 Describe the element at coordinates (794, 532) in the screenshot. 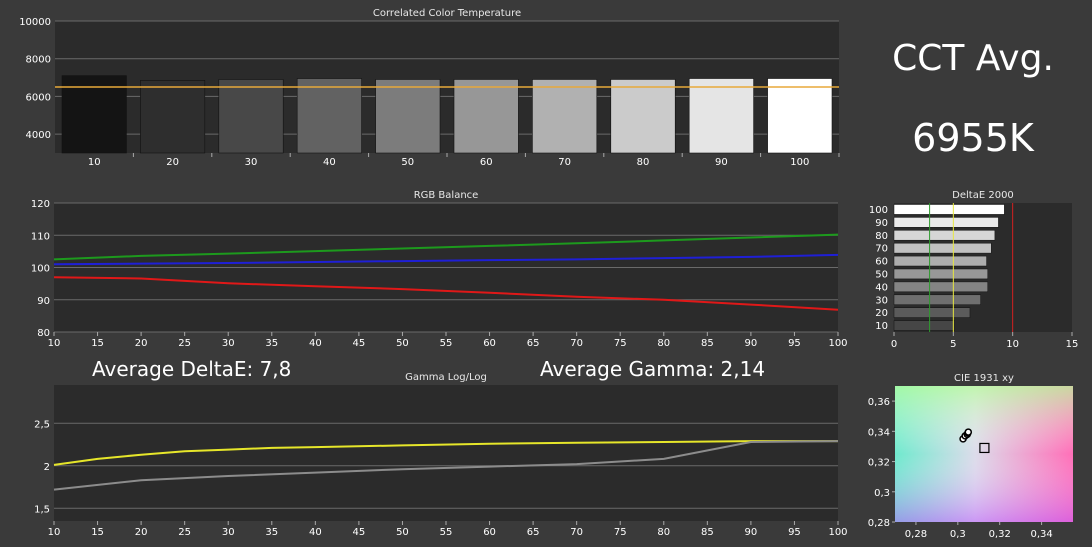

I see `gamma-xtick-label: 95` at that location.